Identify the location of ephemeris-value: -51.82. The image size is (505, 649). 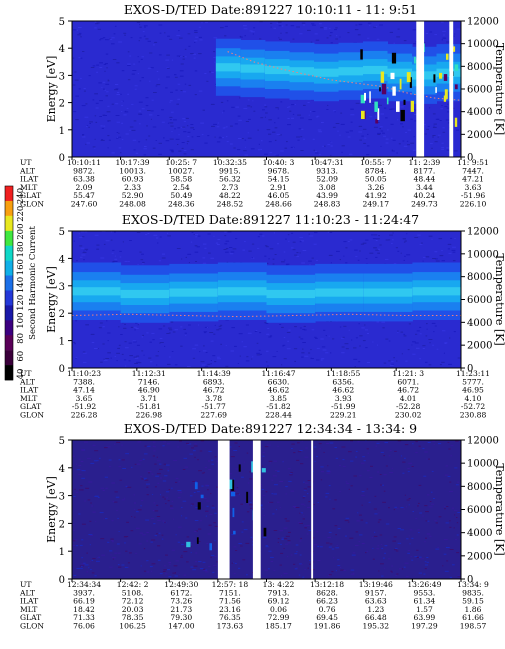
(278, 406).